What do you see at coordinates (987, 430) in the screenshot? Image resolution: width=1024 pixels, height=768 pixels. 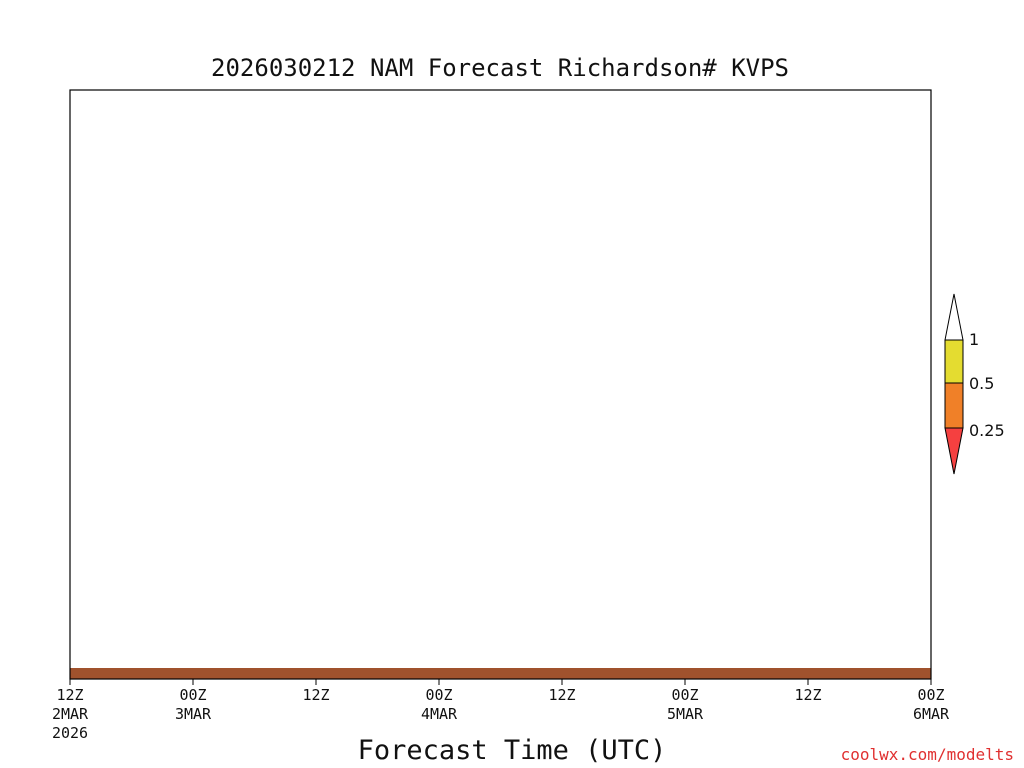 I see `colorbar-label-0-25: 0.25` at bounding box center [987, 430].